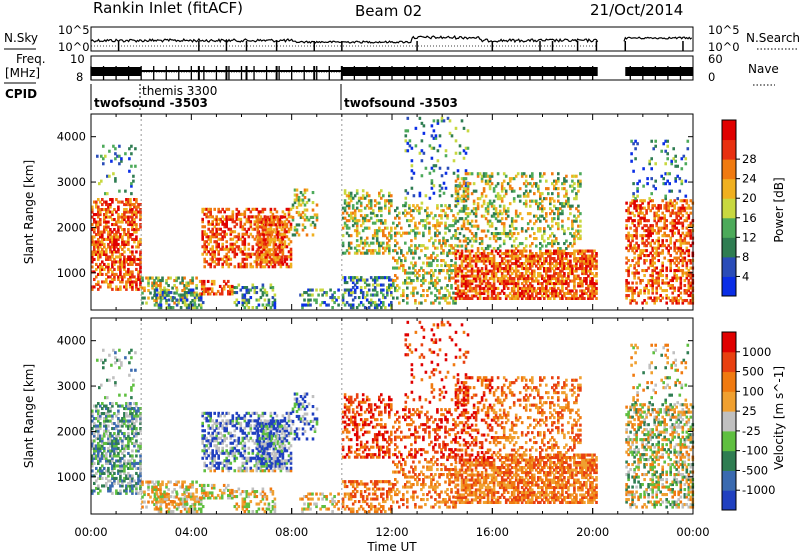  What do you see at coordinates (749, 237) in the screenshot?
I see `power-colorbar-tick: 12` at bounding box center [749, 237].